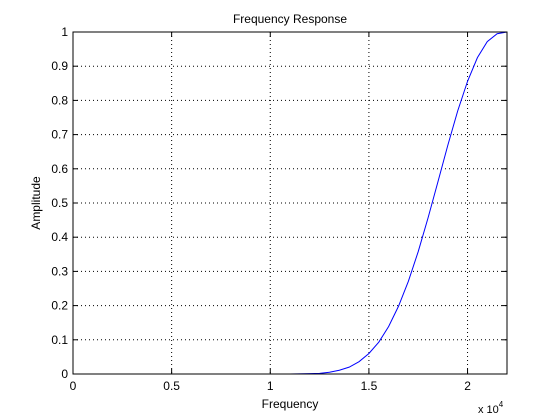  Describe the element at coordinates (36, 203) in the screenshot. I see `y-axis-label: Amplitude` at that location.